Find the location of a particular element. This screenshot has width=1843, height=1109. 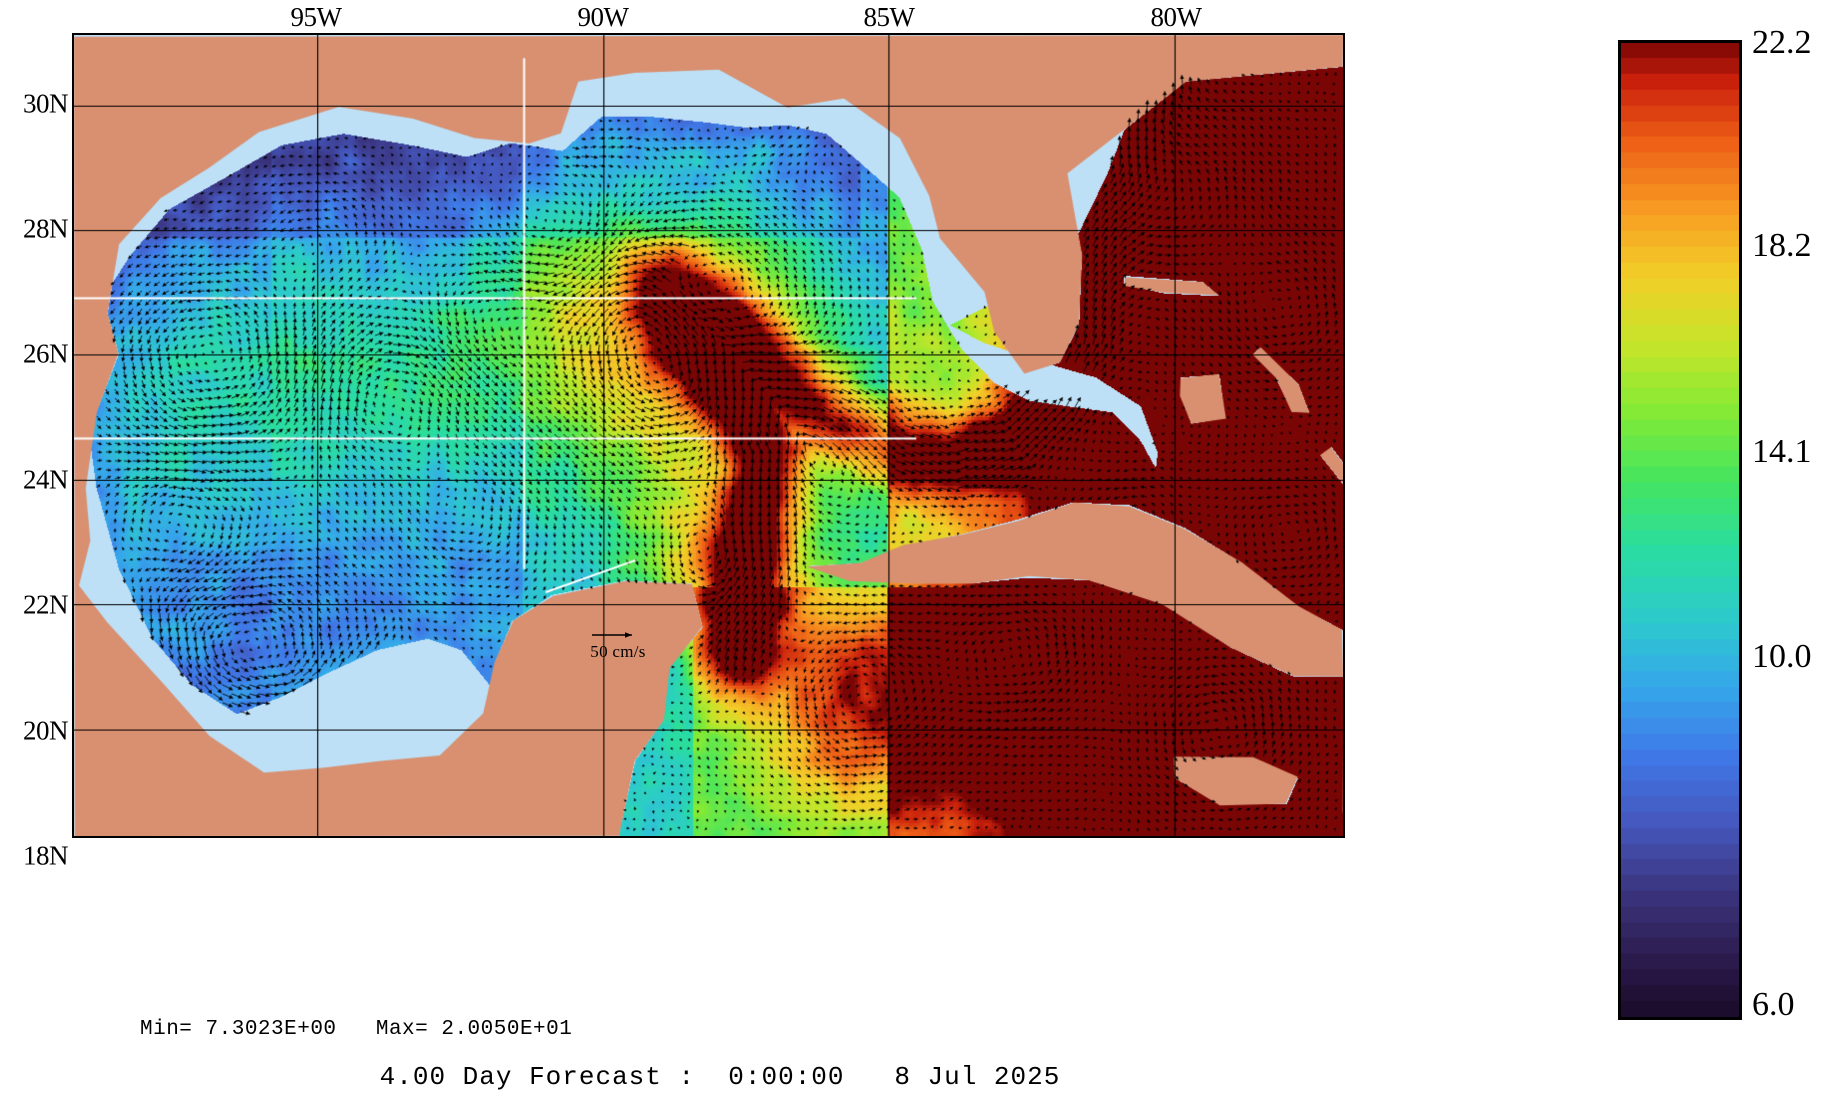

colorbar is located at coordinates (1680, 530).